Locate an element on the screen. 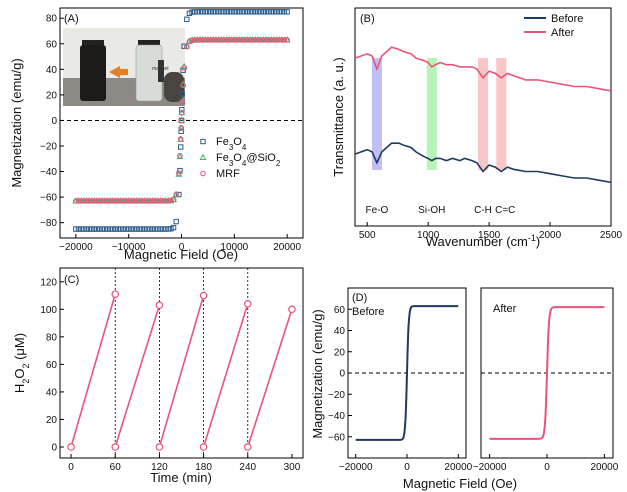 Image resolution: width=627 pixels, height=492 pixels. band-feo is located at coordinates (376, 114).